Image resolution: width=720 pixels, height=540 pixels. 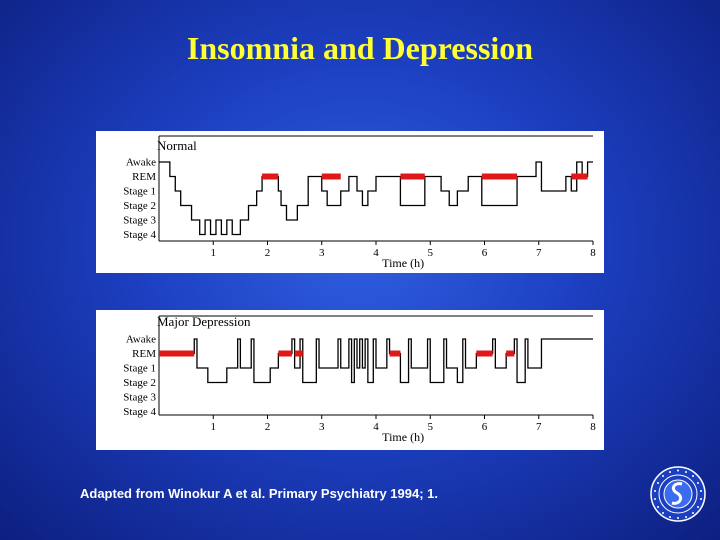 I want to click on slide-title: Insomnia and Depression, so click(x=360, y=48).